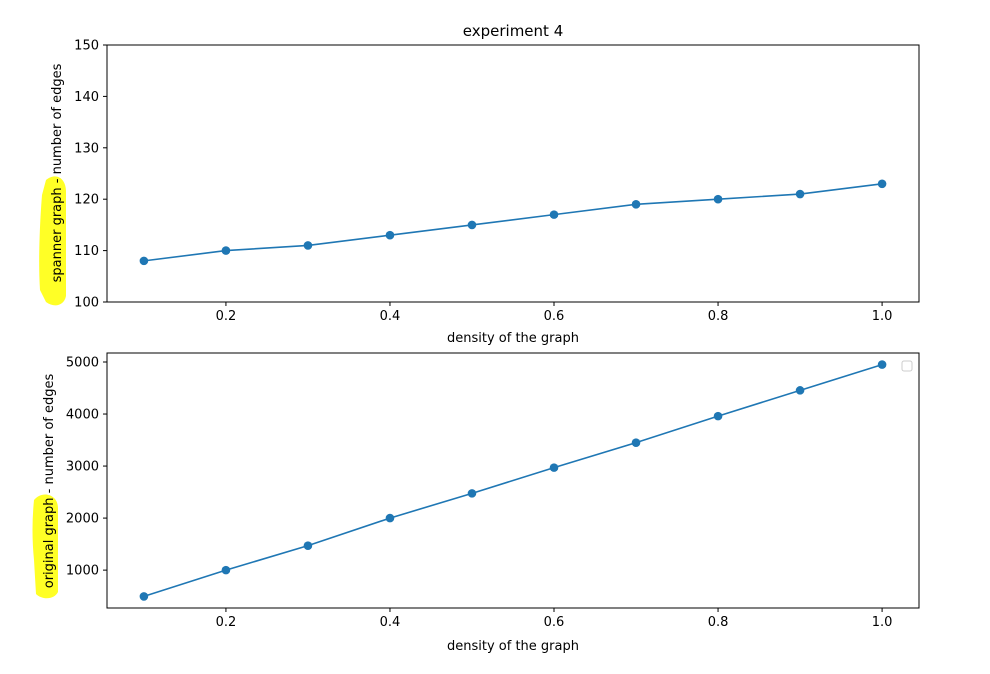 The height and width of the screenshot is (674, 990). What do you see at coordinates (82, 363) in the screenshot?
I see `y-tick-label-bottom: 5000` at bounding box center [82, 363].